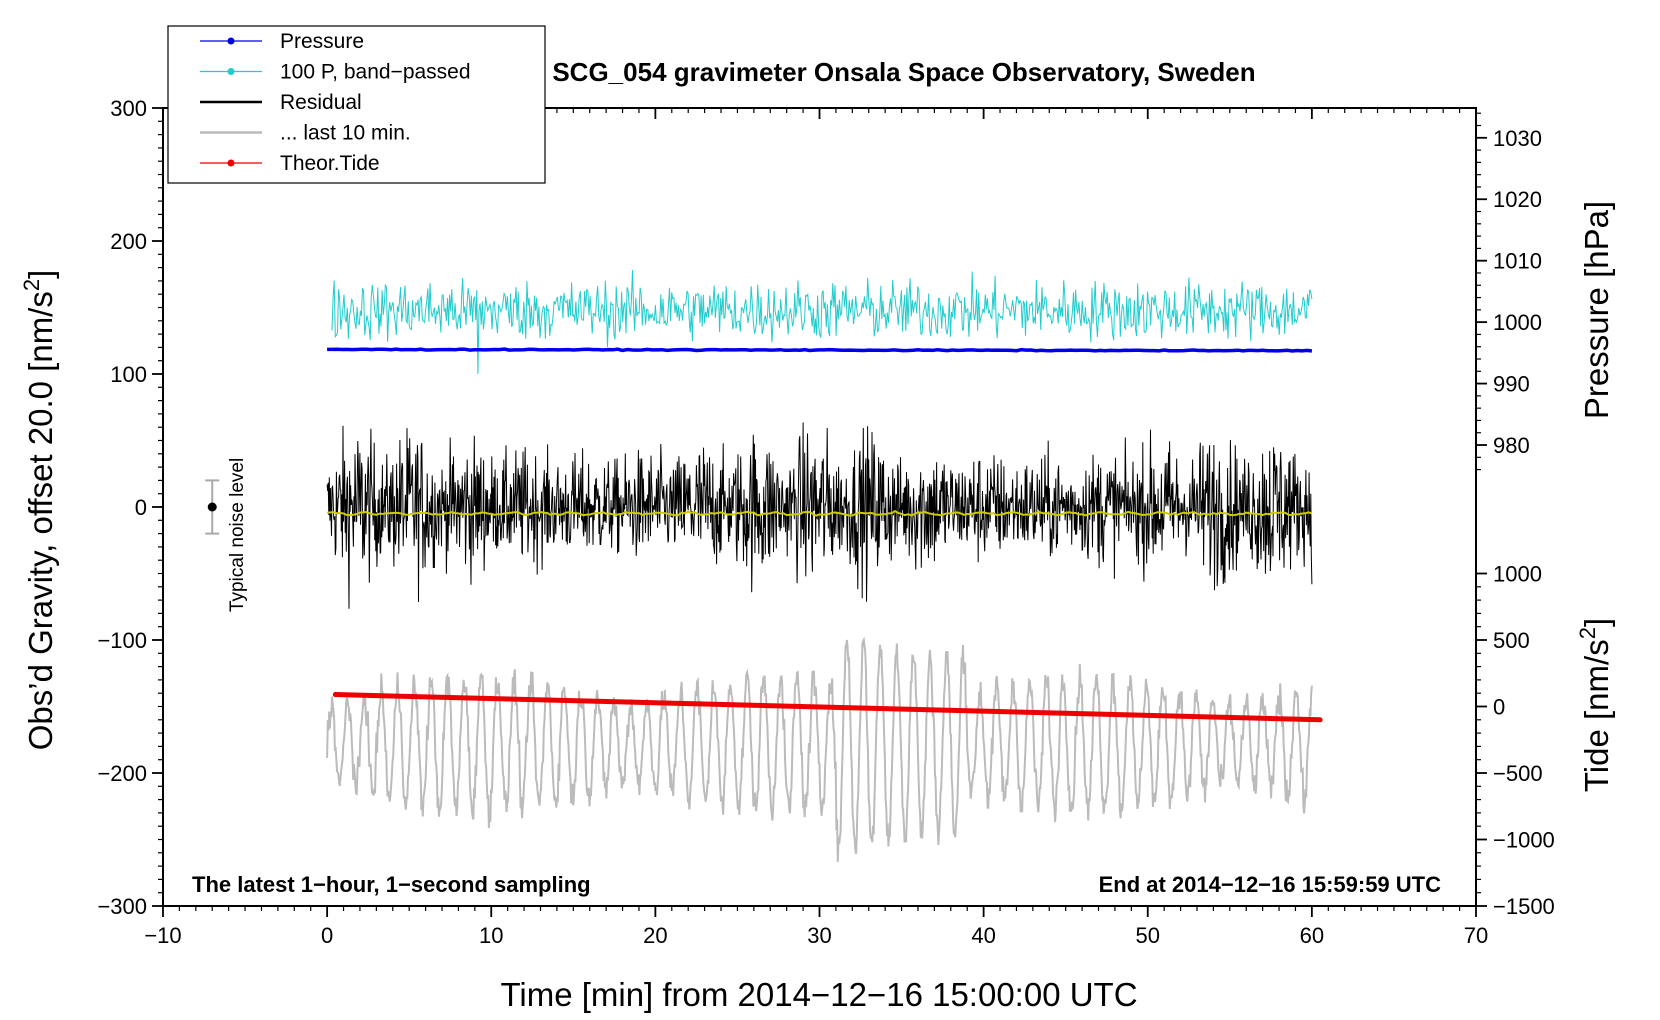  I want to click on legend-label-3: ... last 10 min., so click(345, 133).